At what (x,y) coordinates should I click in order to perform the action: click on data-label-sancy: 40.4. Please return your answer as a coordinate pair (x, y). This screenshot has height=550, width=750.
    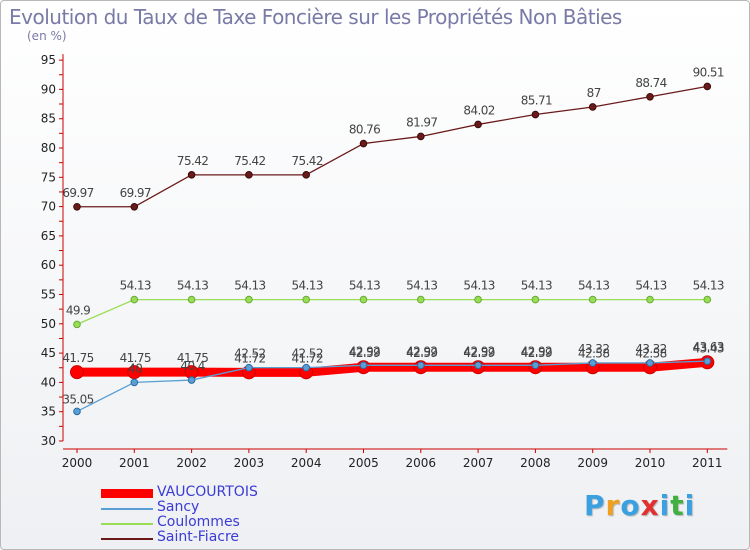
    Looking at the image, I should click on (192, 366).